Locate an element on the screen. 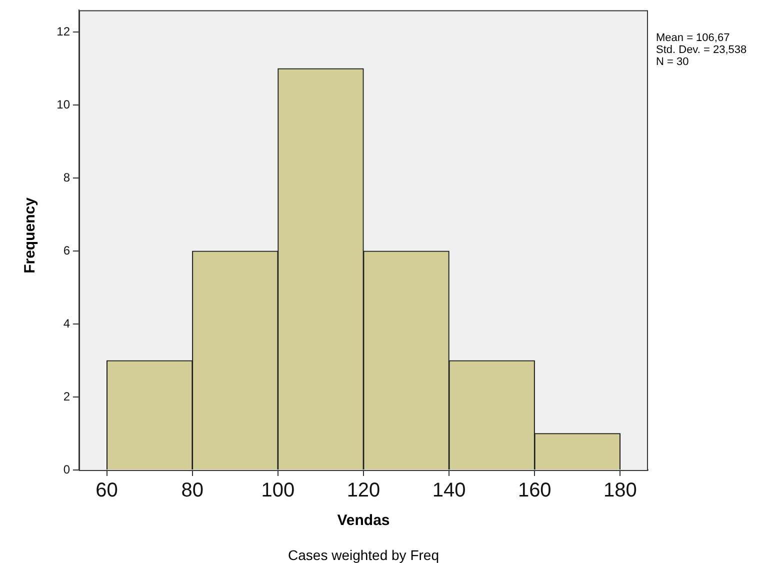  x-axis-title: Vendas is located at coordinates (363, 520).